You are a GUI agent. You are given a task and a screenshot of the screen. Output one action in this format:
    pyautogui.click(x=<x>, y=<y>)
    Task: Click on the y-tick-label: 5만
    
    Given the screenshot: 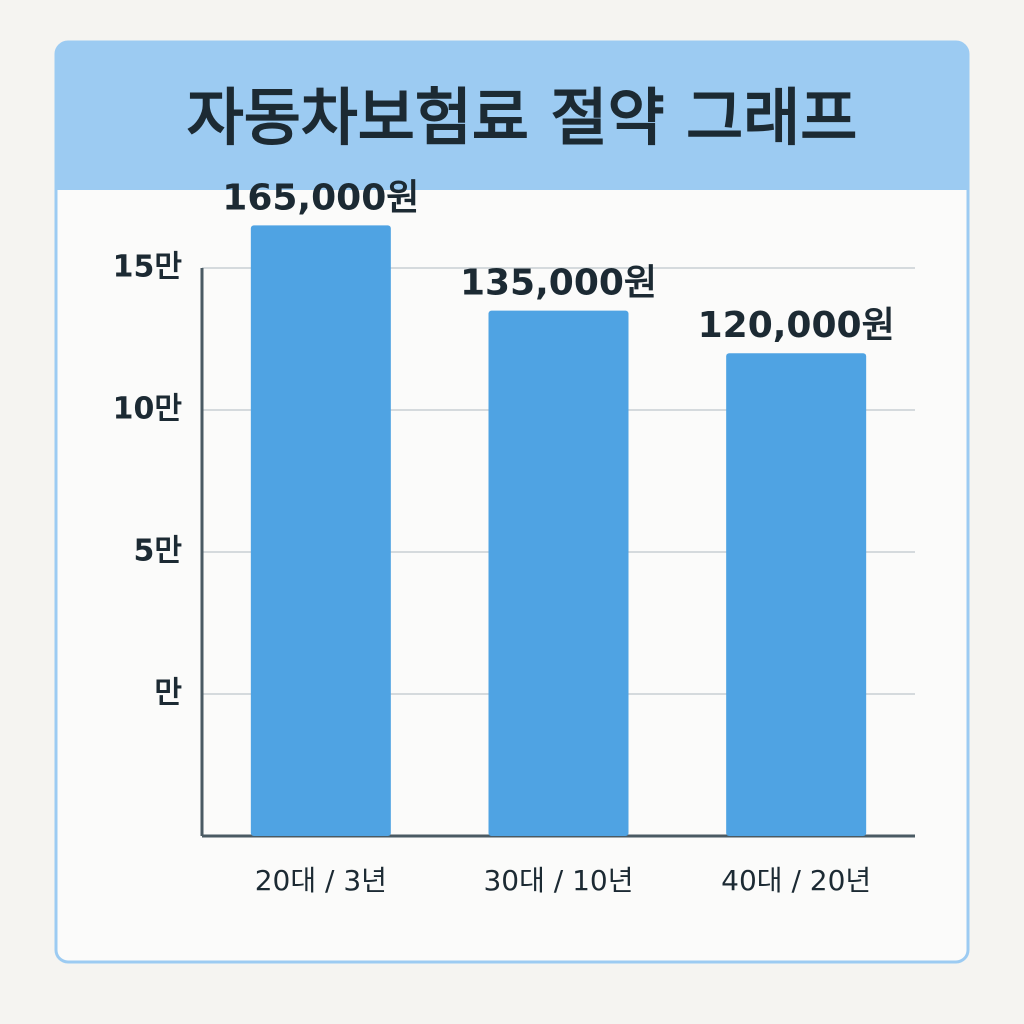 What is the action you would take?
    pyautogui.click(x=158, y=551)
    